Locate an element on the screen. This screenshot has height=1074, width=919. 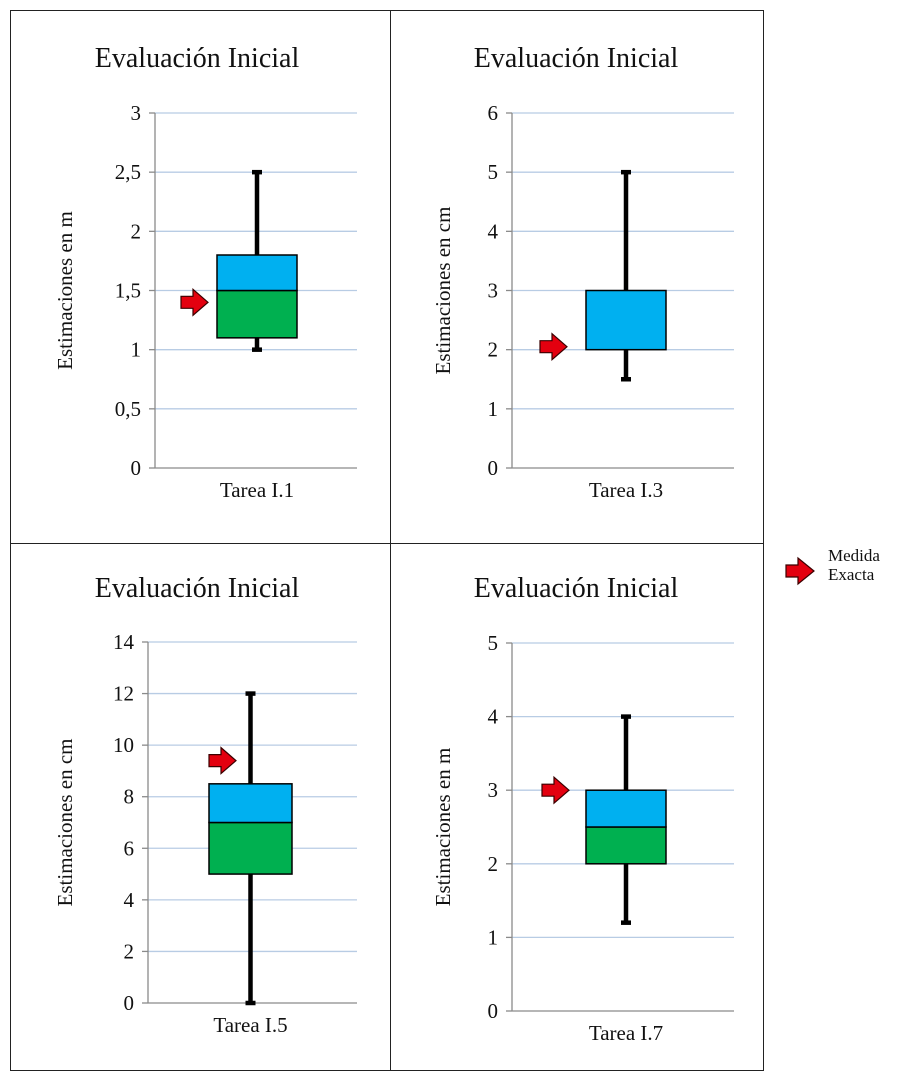
chart-4-tick-label-2: 2 is located at coordinates (493, 864).